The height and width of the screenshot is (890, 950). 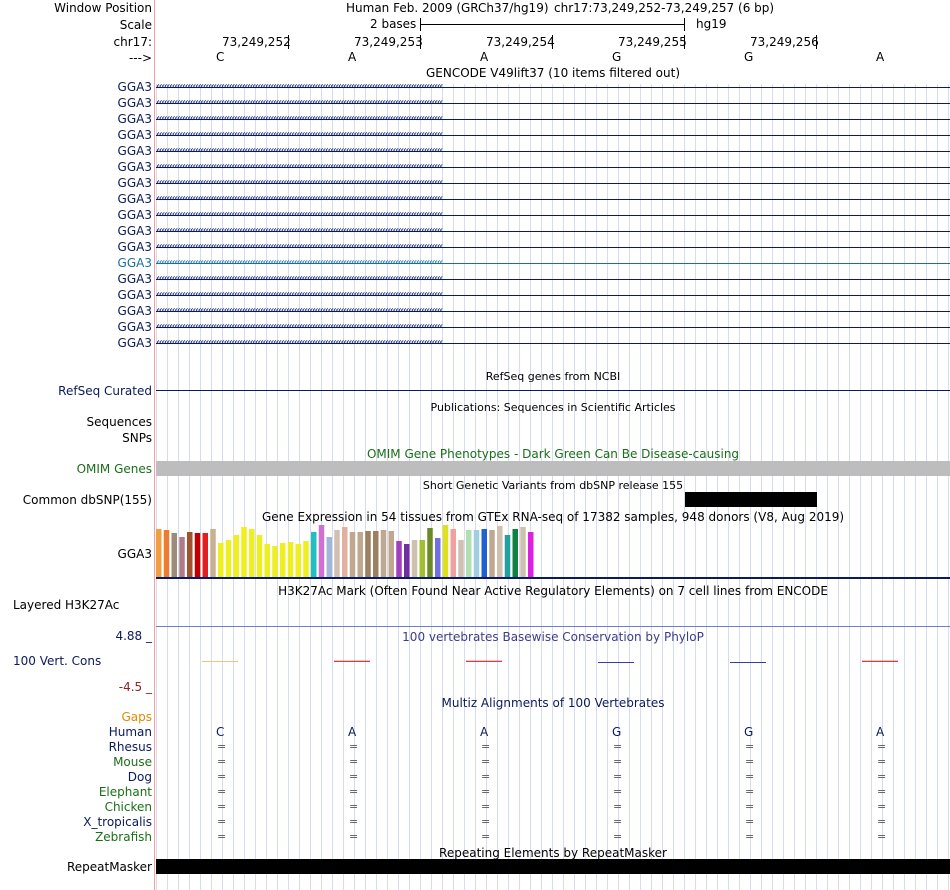 I want to click on omim-feature-bar, so click(x=553, y=468).